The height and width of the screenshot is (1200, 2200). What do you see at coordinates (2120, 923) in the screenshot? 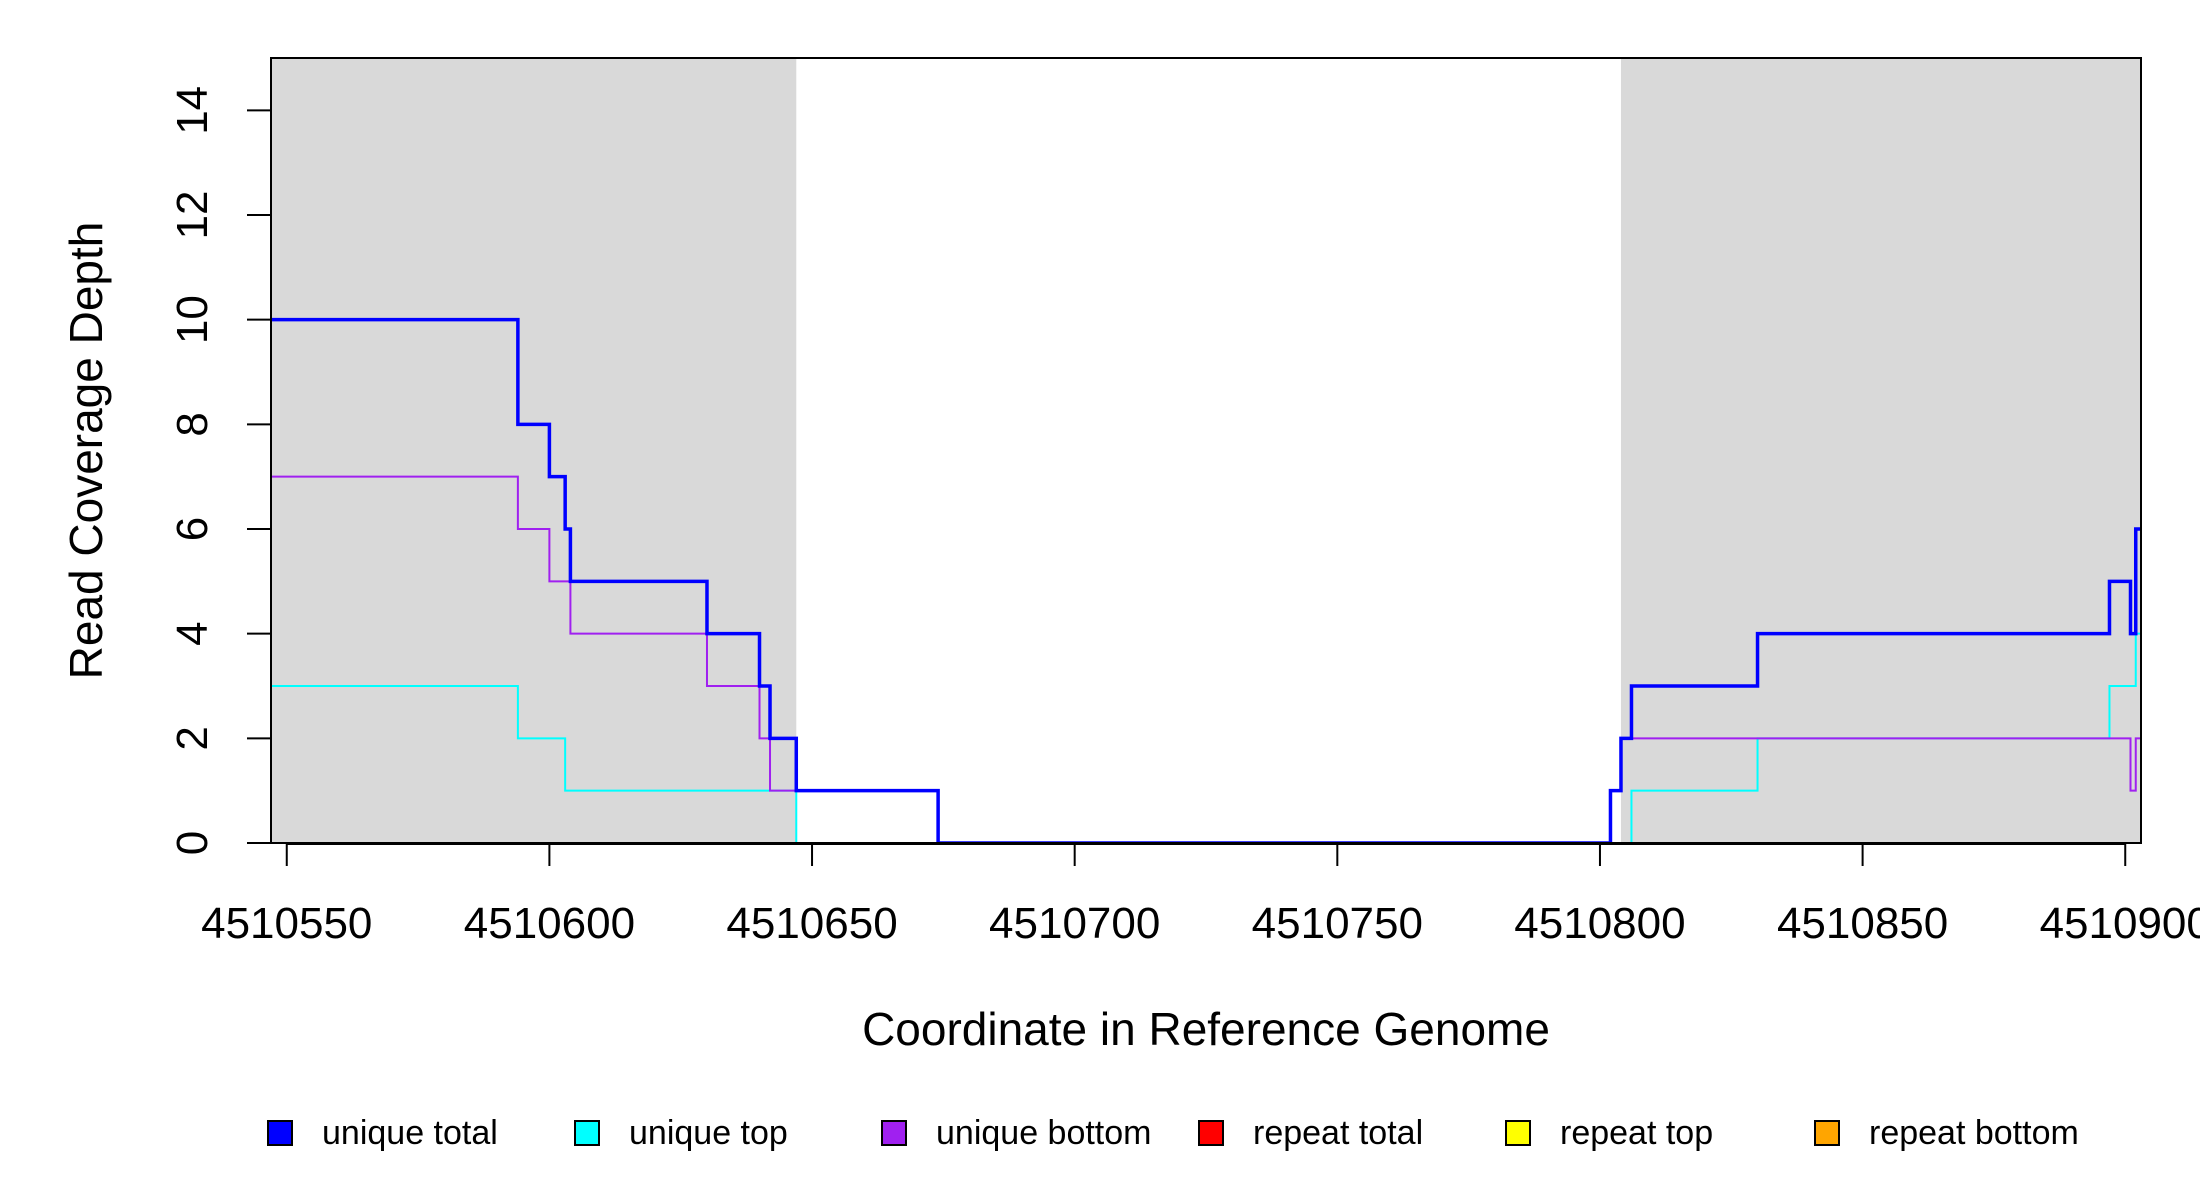
I see `x-tick-label: 4510900` at bounding box center [2120, 923].